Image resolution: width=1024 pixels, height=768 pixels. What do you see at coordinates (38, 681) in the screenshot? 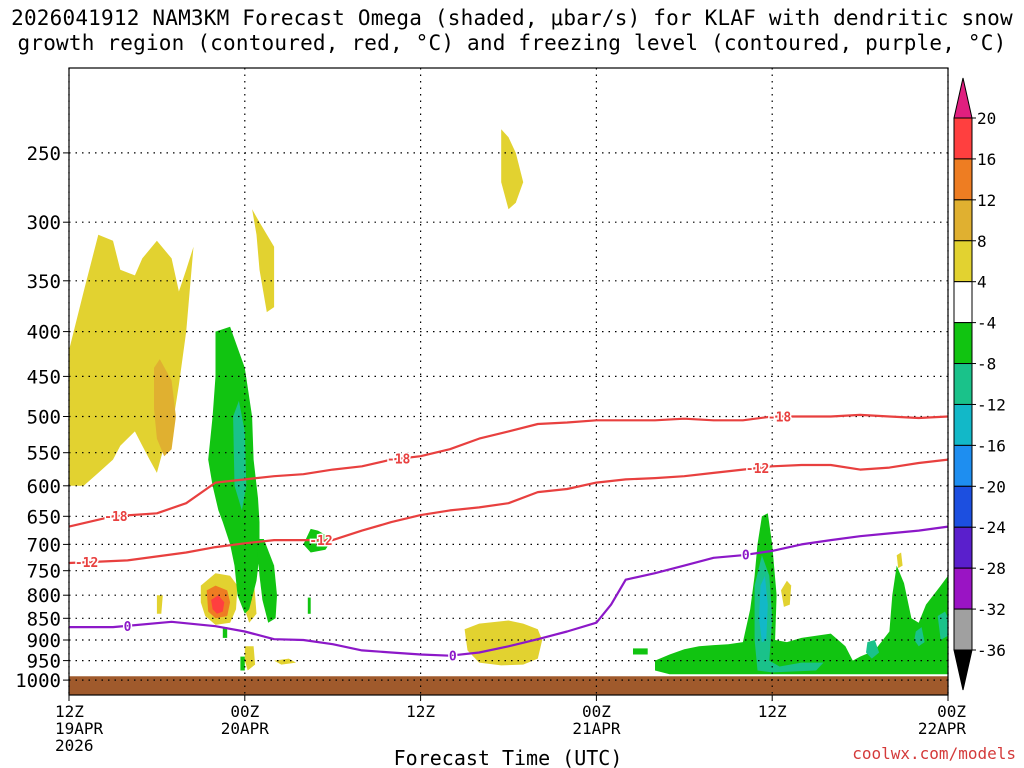
I see `ytick-label-1000: 1000` at bounding box center [38, 681].